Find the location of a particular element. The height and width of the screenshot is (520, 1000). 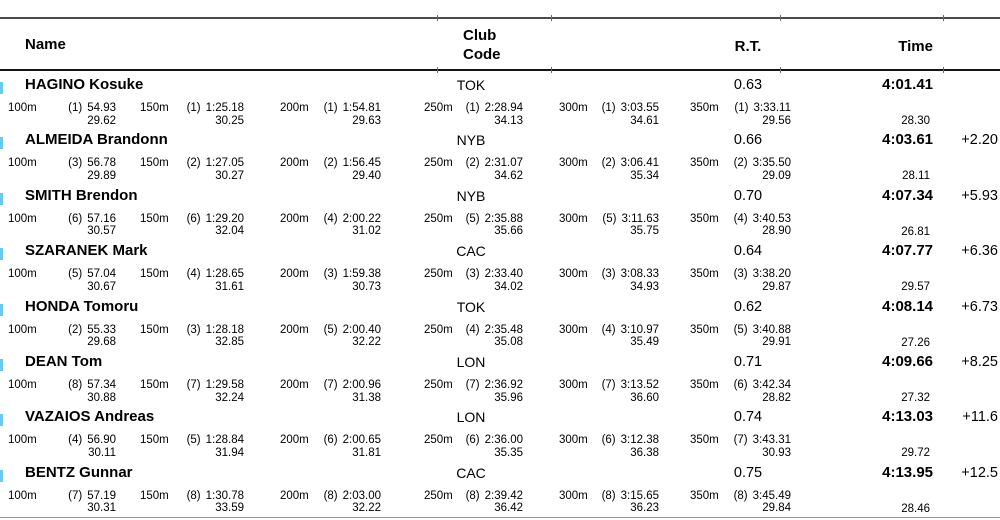

split-cumulative-time: 1:59.38 is located at coordinates (361, 274).